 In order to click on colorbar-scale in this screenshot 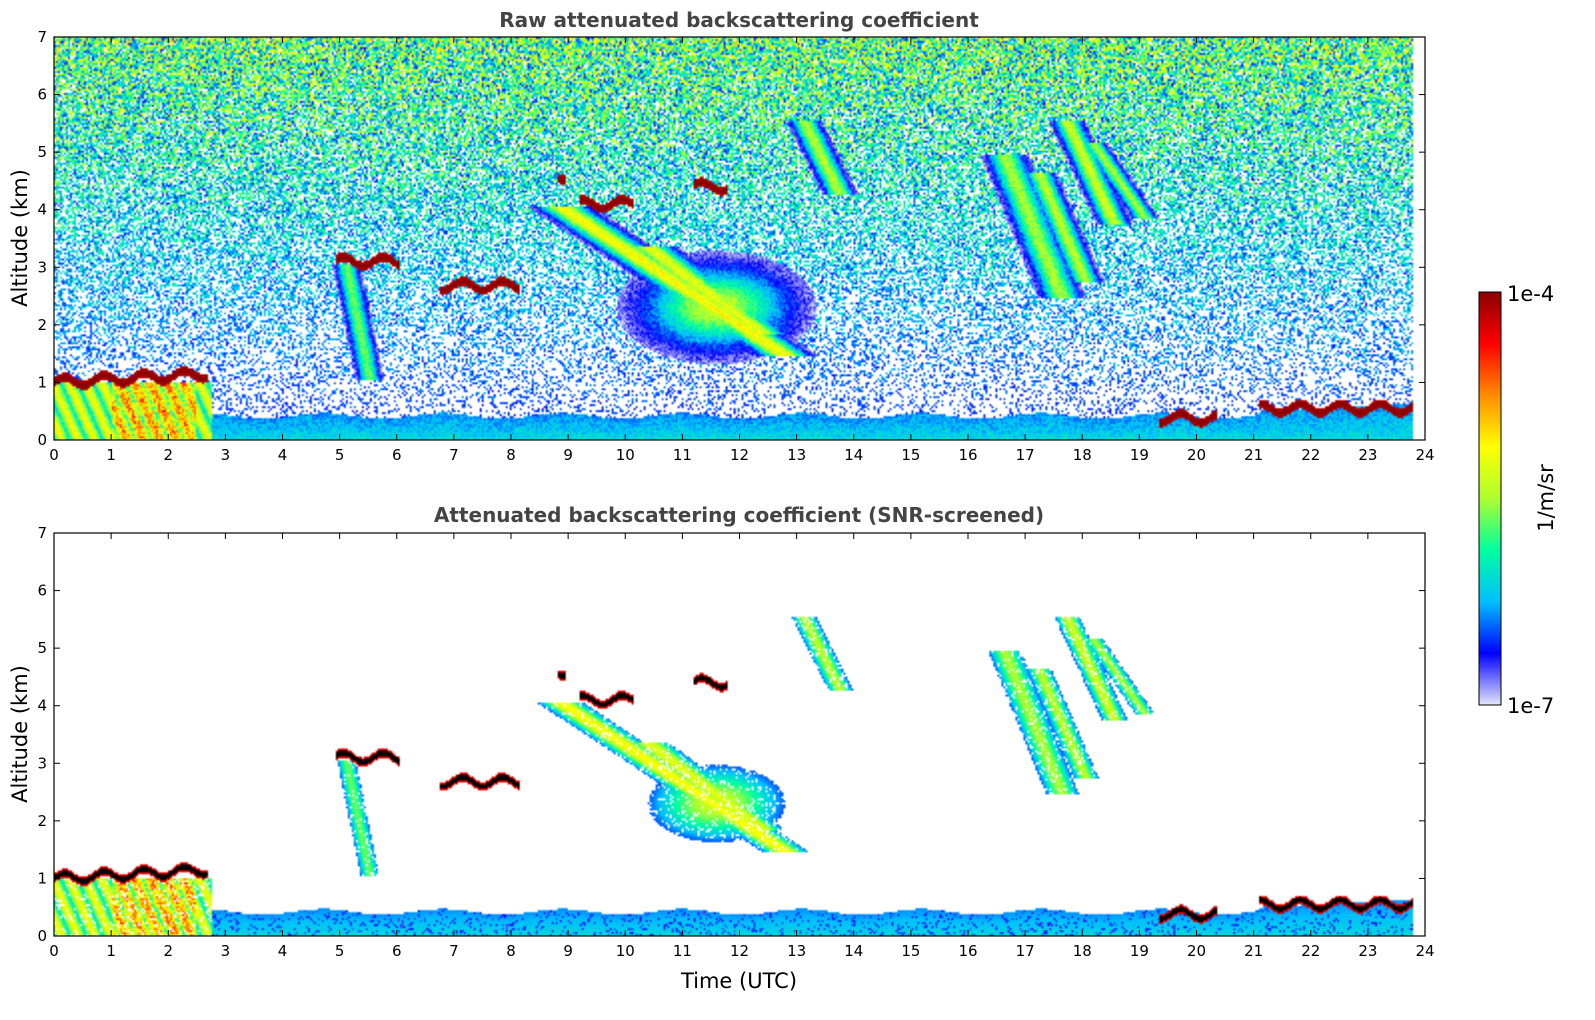, I will do `click(1490, 498)`.